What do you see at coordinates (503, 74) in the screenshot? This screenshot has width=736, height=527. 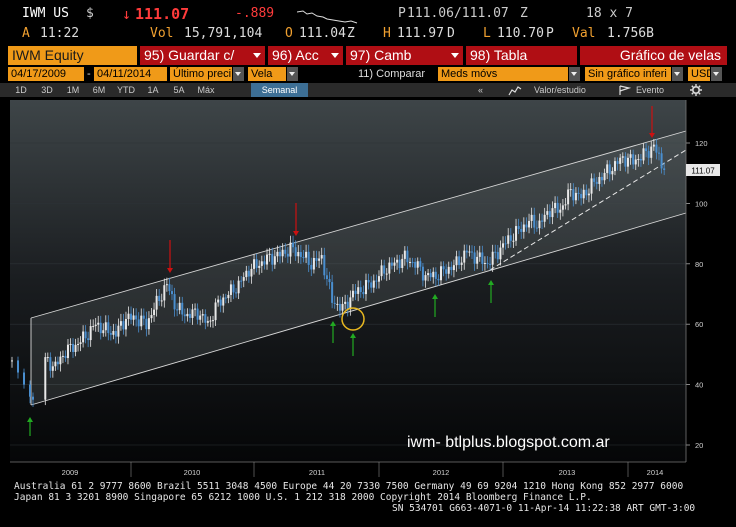 I see `moving-avg-field: Meds móvs` at bounding box center [503, 74].